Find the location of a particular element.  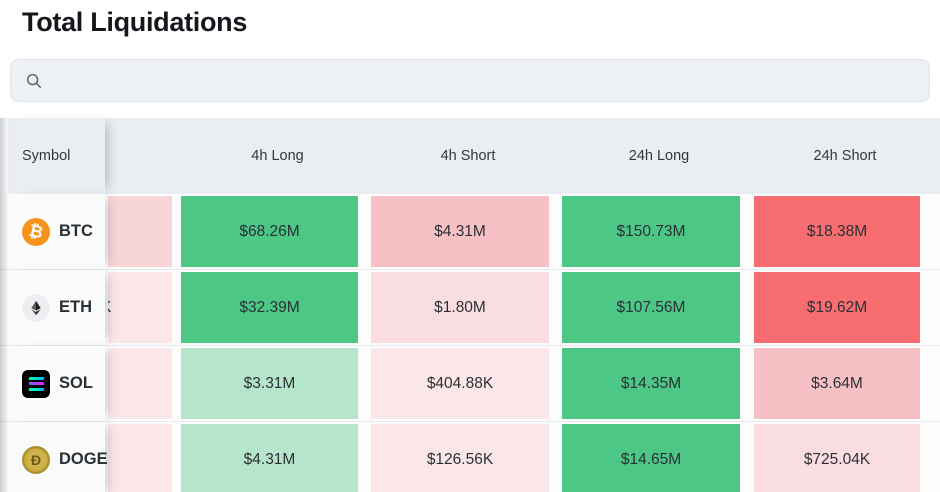

cell-24h-short: $725.04K is located at coordinates (837, 458).